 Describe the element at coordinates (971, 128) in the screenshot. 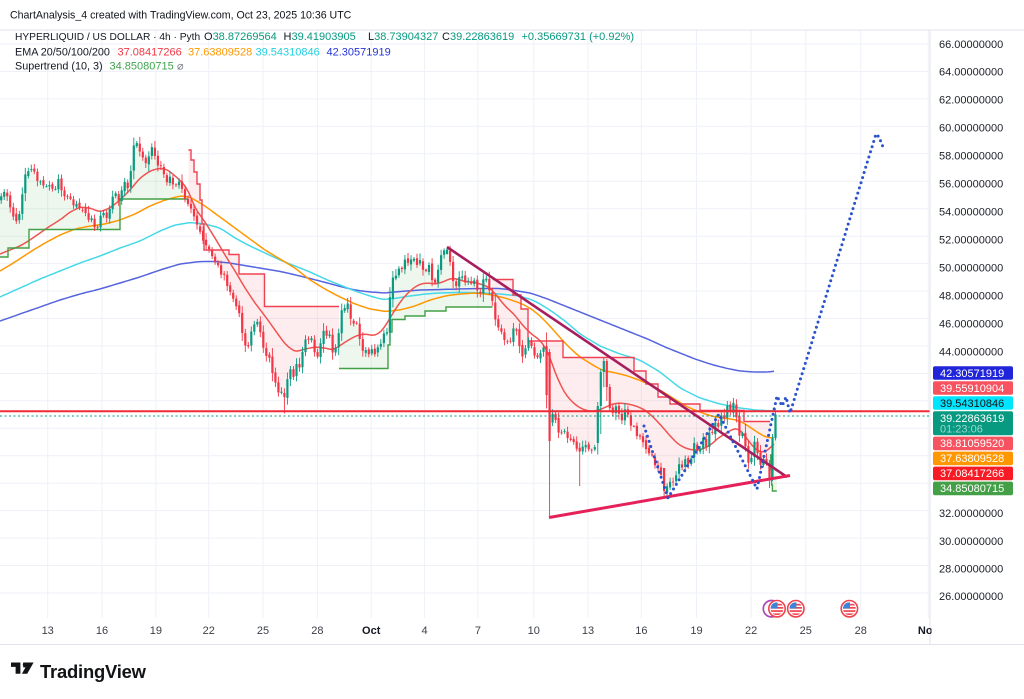

I see `svg-text: 60.00000000` at that location.